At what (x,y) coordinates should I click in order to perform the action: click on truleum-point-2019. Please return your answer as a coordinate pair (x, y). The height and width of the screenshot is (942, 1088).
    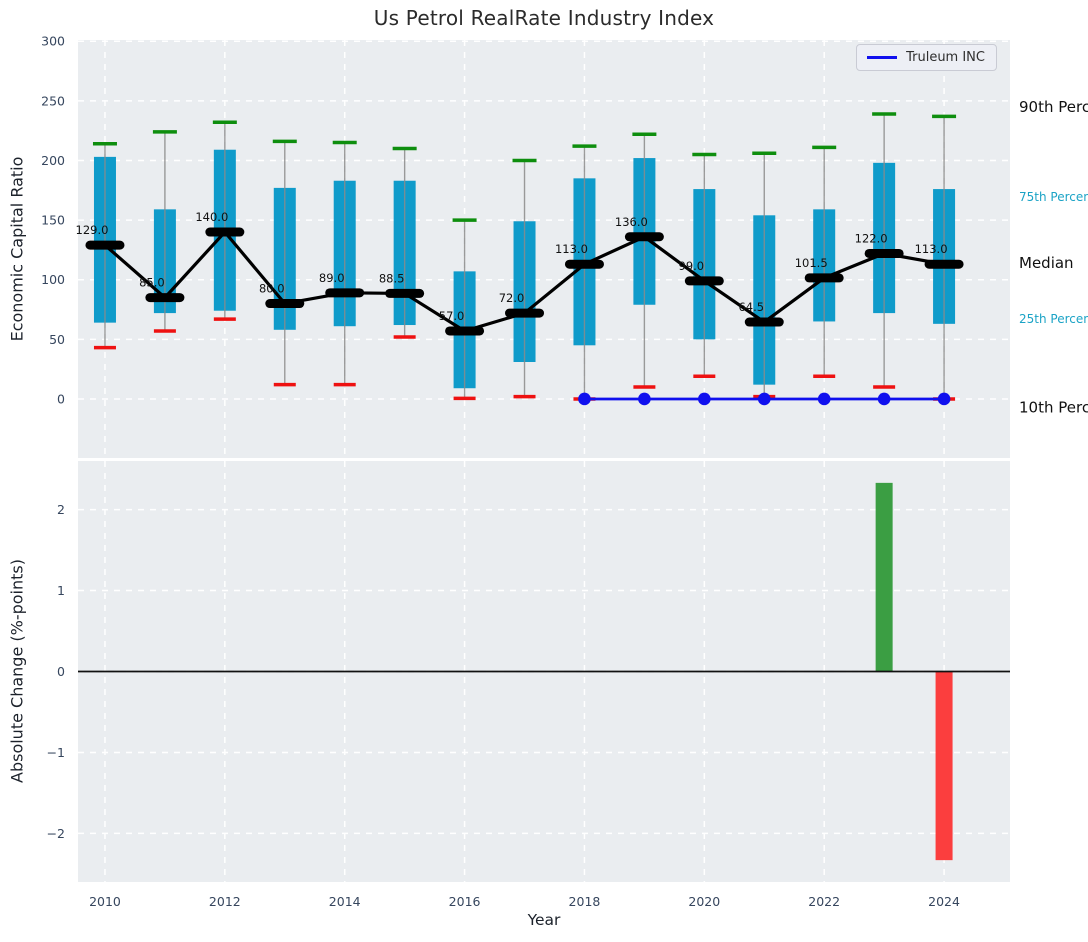
    Looking at the image, I should click on (644, 399).